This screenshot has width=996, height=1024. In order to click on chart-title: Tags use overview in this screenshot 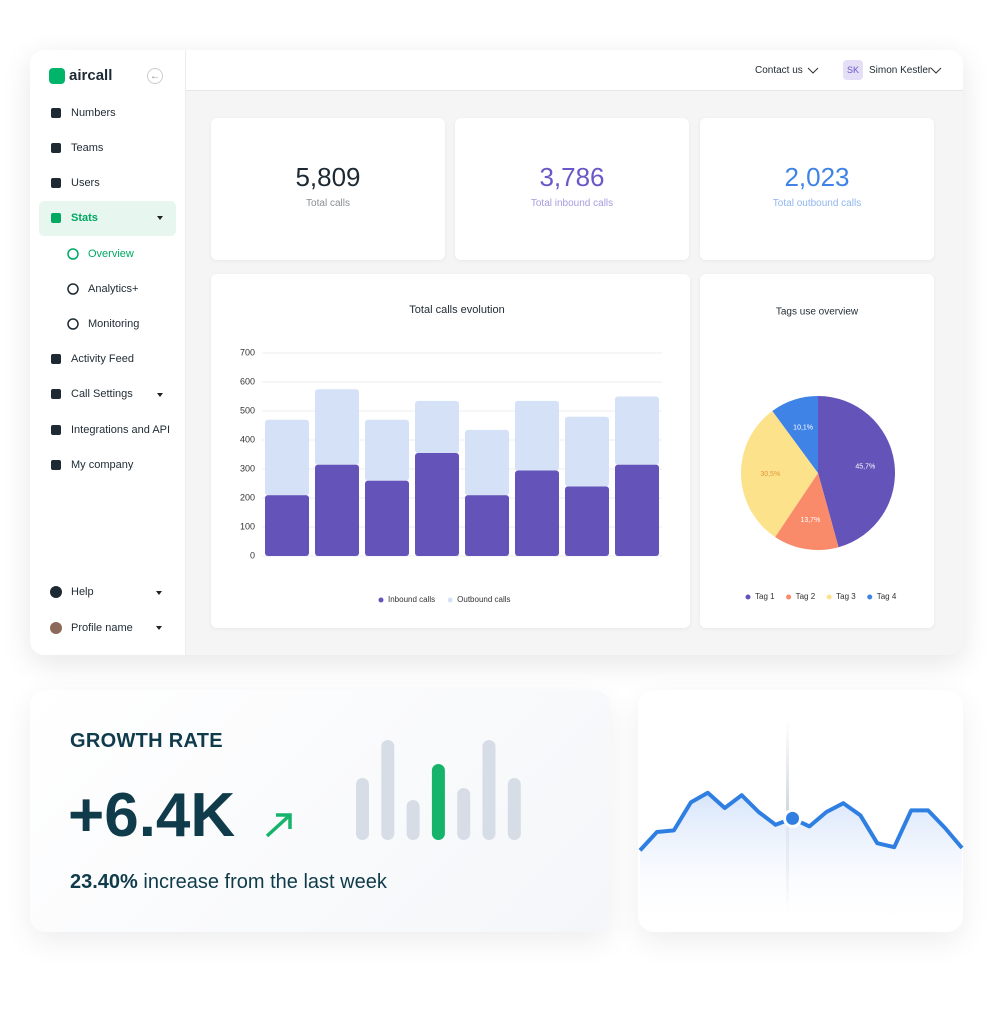, I will do `click(817, 312)`.